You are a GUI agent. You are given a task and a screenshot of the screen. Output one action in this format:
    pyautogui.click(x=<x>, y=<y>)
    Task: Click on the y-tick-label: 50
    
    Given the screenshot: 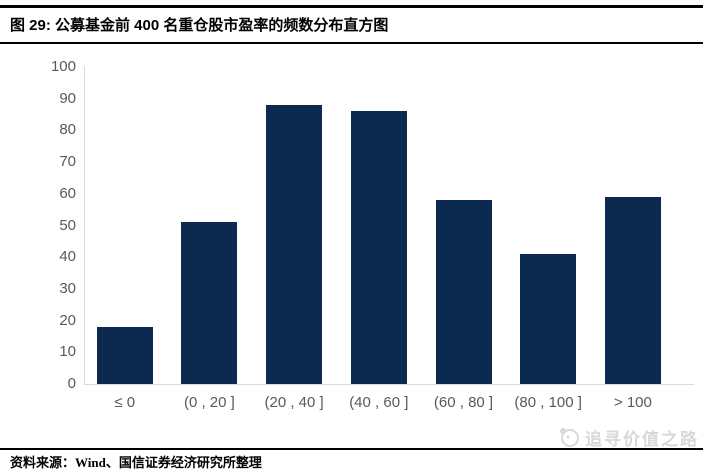 What is the action you would take?
    pyautogui.click(x=67, y=225)
    